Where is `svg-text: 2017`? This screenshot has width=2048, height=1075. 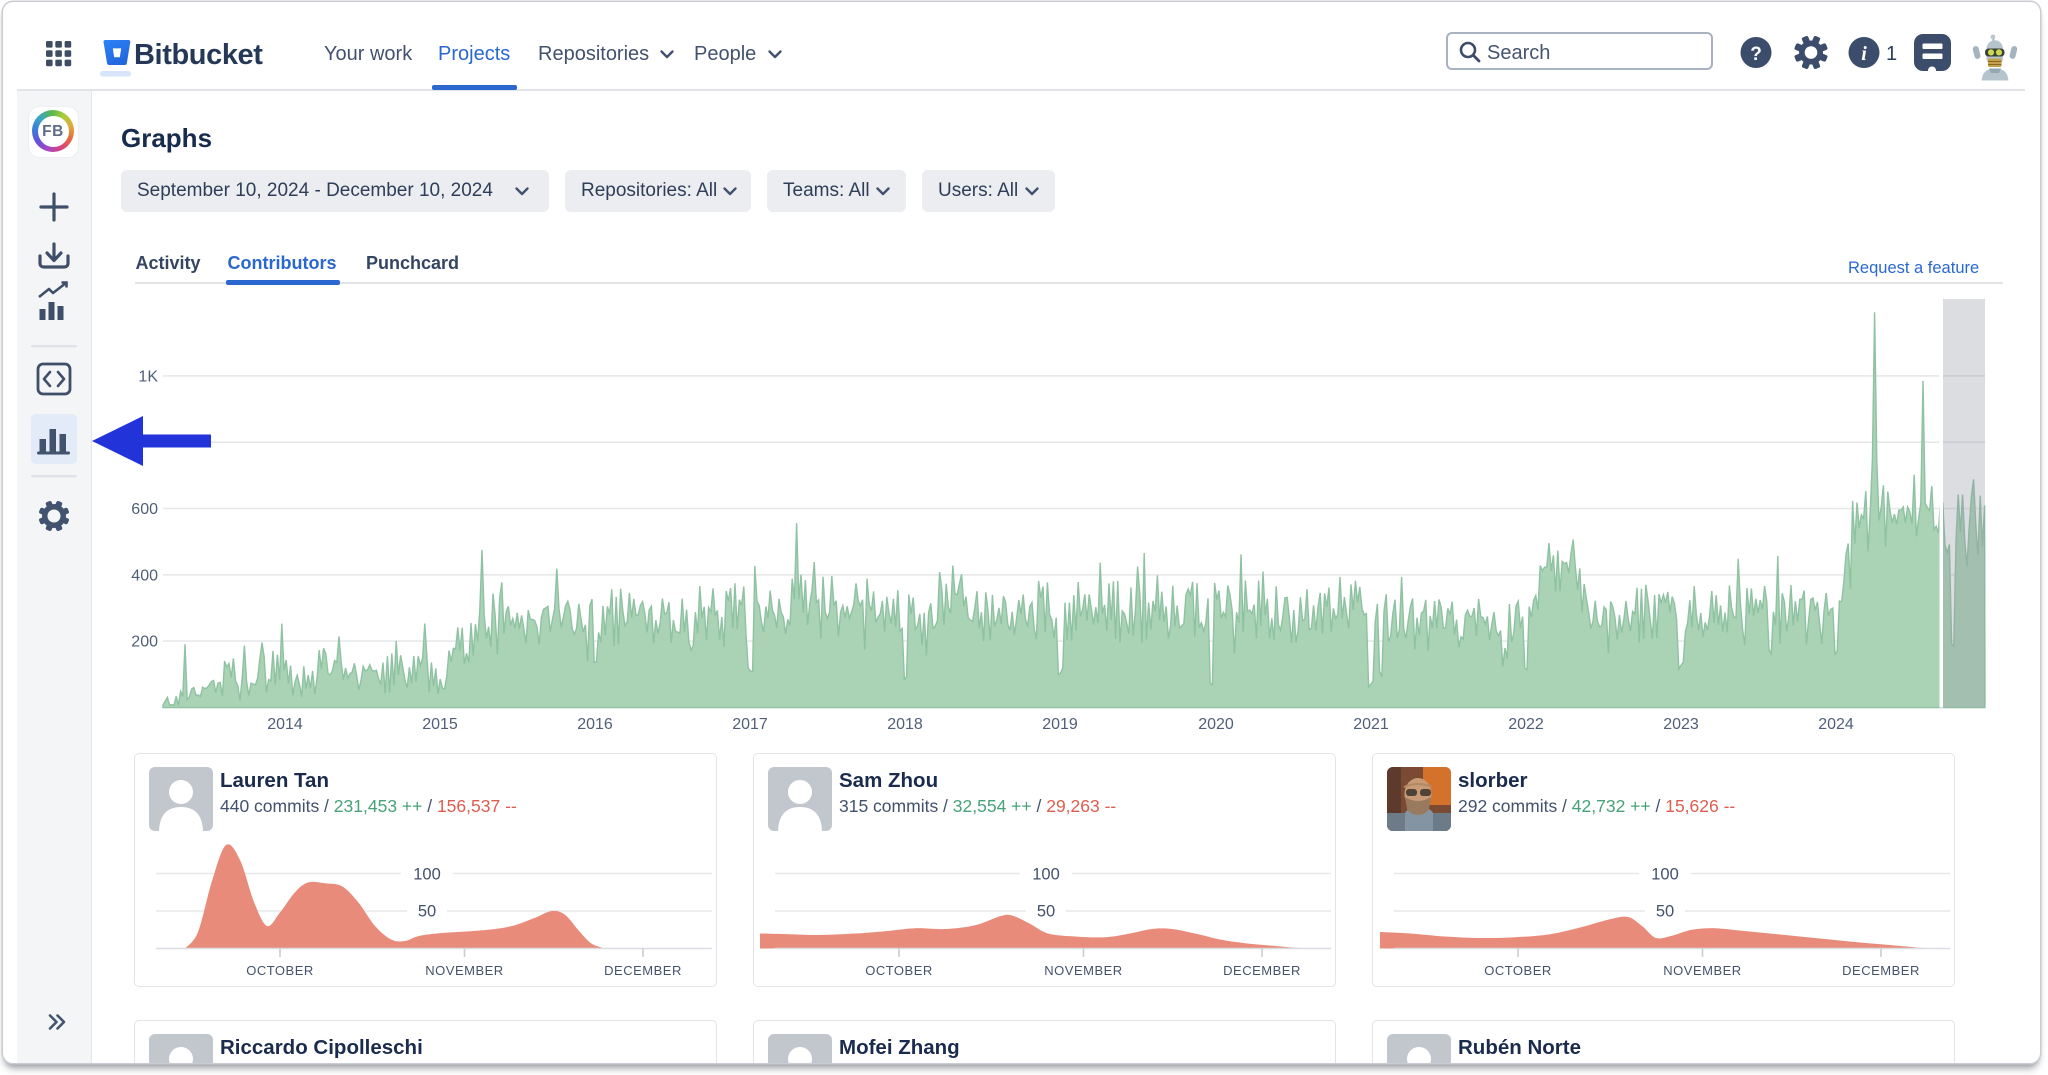 svg-text: 2017 is located at coordinates (750, 724).